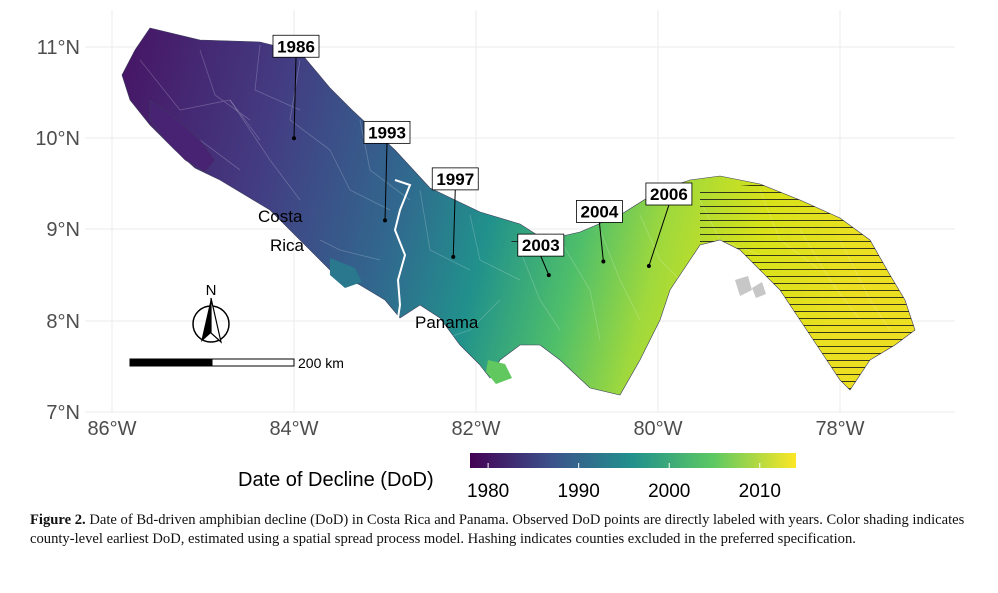 This screenshot has width=998, height=593. I want to click on legend-tick-label: 2000, so click(669, 491).